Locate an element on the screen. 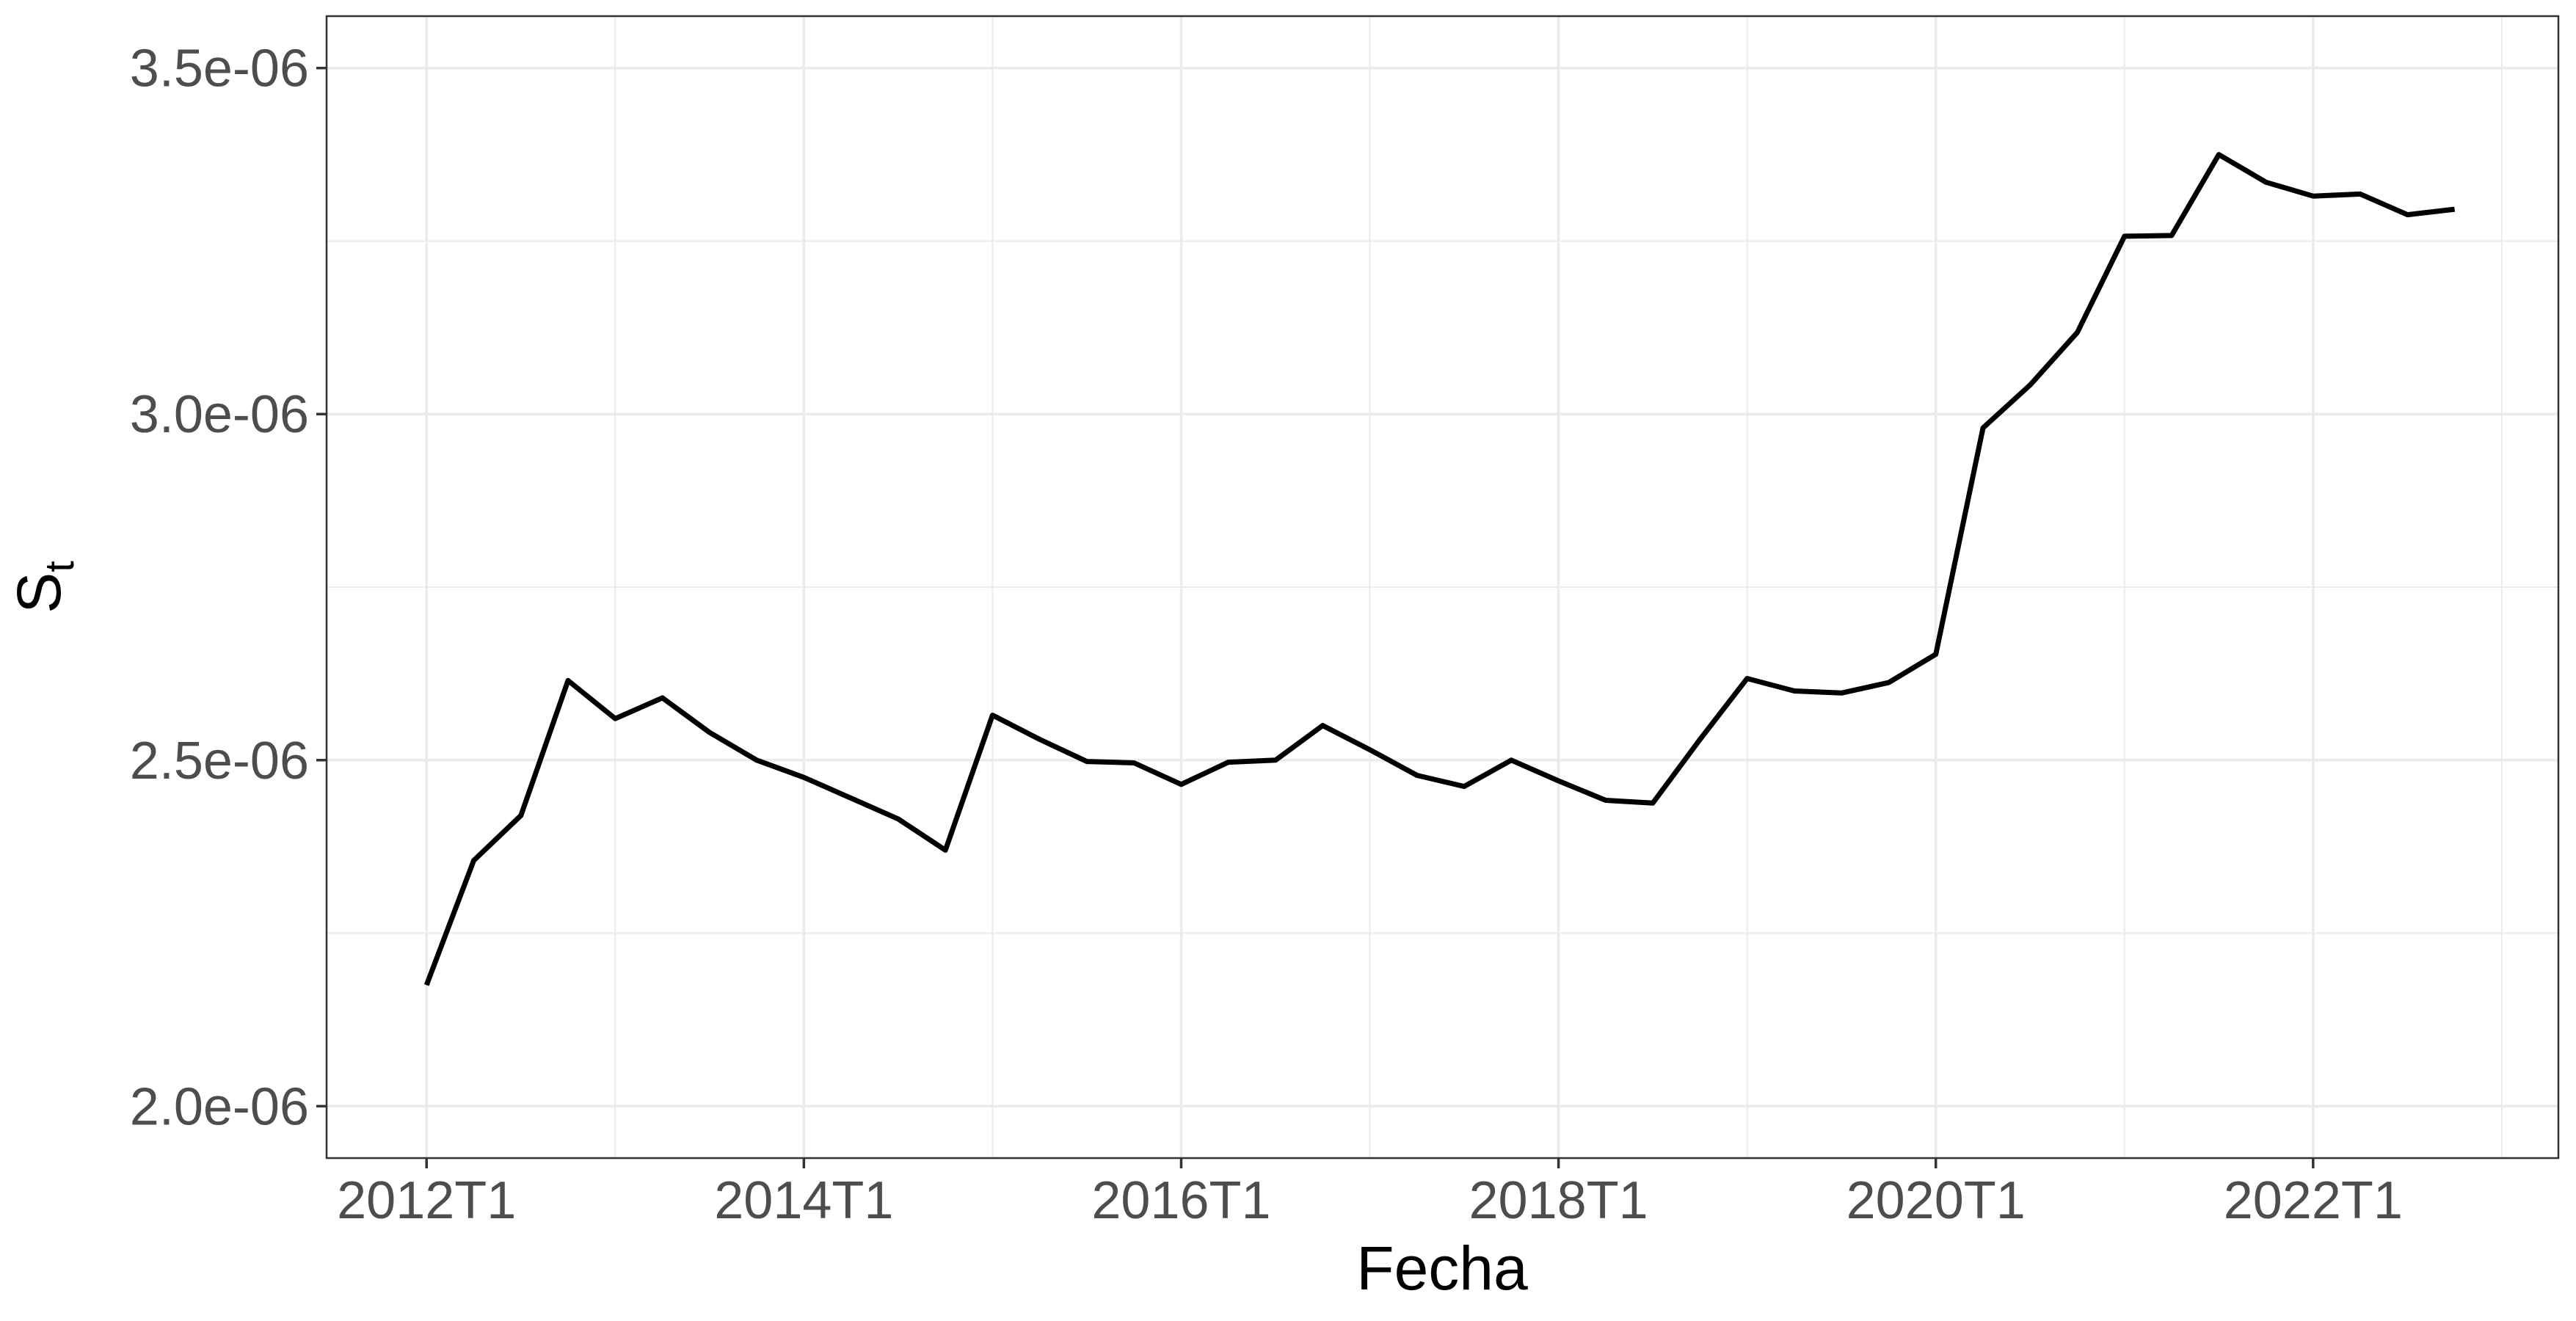 The image size is (2576, 1321). y-axis-title-main: S is located at coordinates (38, 593).